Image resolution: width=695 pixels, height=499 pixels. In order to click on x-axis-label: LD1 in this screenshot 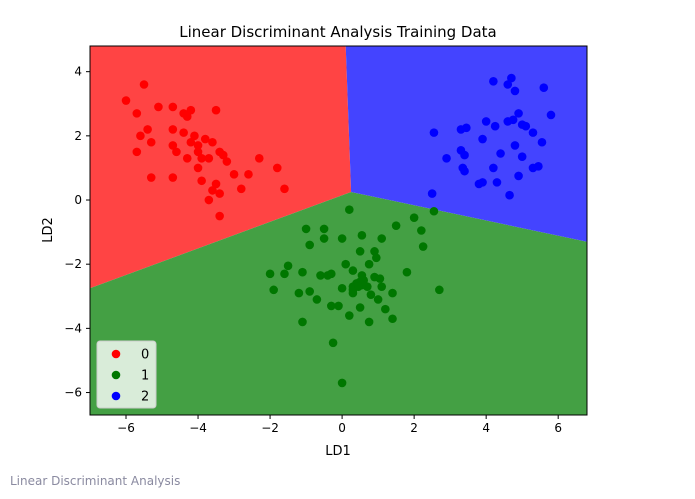, I will do `click(338, 451)`.